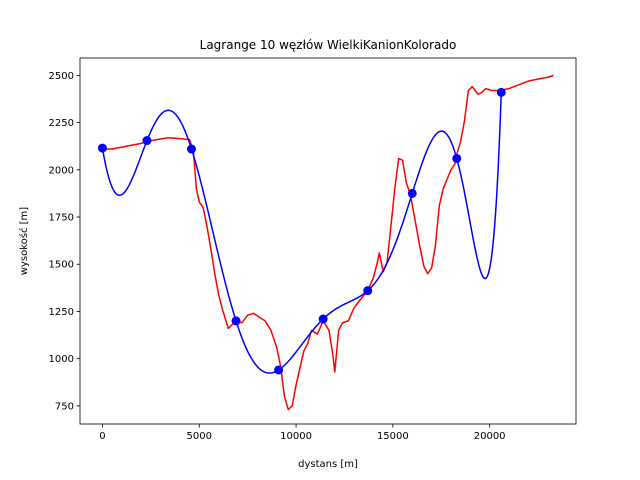 The height and width of the screenshot is (480, 640). What do you see at coordinates (61, 218) in the screenshot?
I see `y-tick-label: 1750` at bounding box center [61, 218].